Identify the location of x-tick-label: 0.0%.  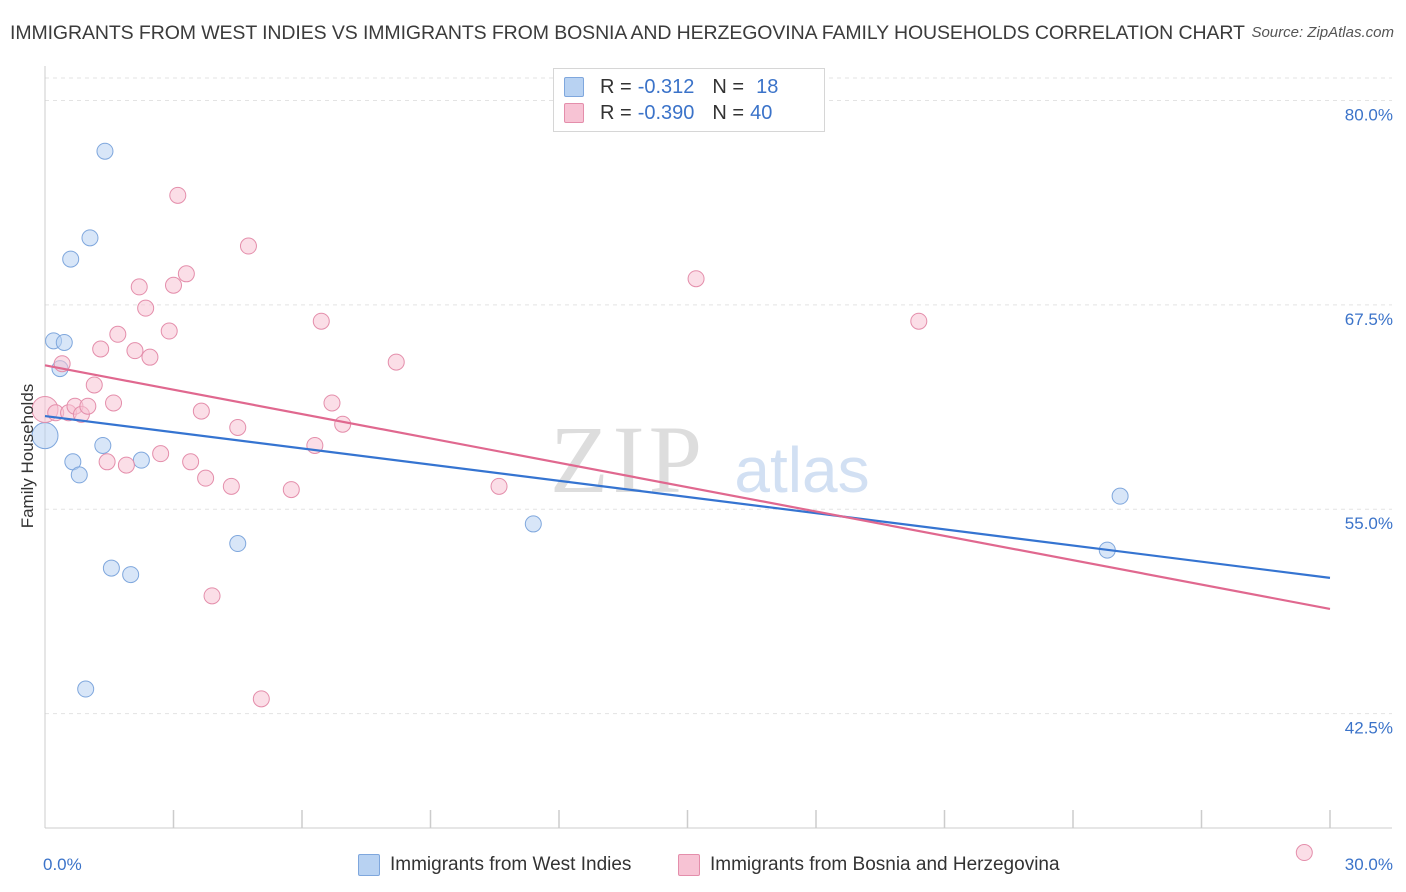
(62, 864).